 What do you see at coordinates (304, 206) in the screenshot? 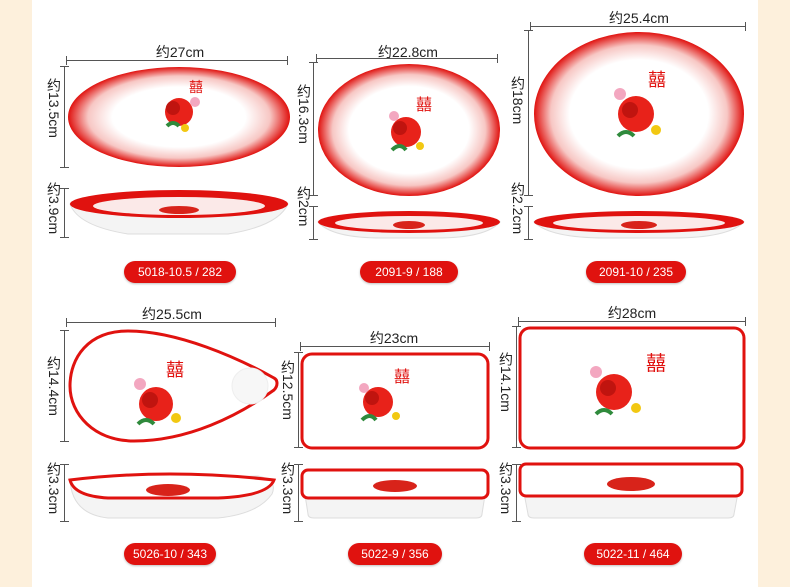
I see `height-label: 约2cm` at bounding box center [304, 206].